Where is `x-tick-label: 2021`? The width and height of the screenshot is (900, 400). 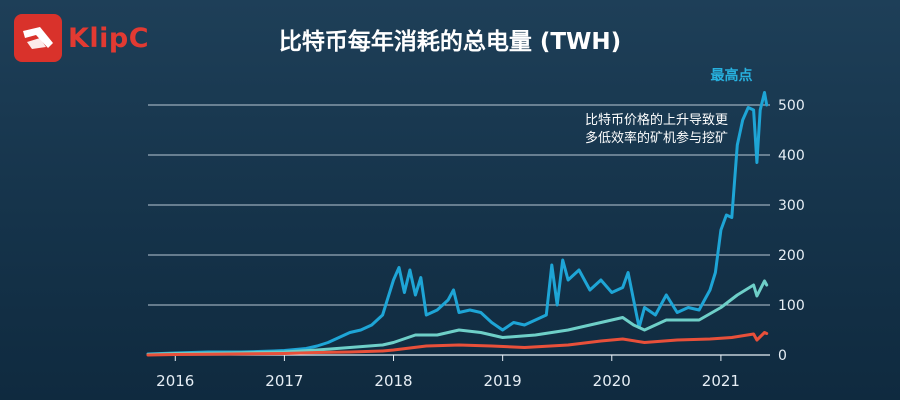
x-tick-label: 2021 is located at coordinates (721, 381).